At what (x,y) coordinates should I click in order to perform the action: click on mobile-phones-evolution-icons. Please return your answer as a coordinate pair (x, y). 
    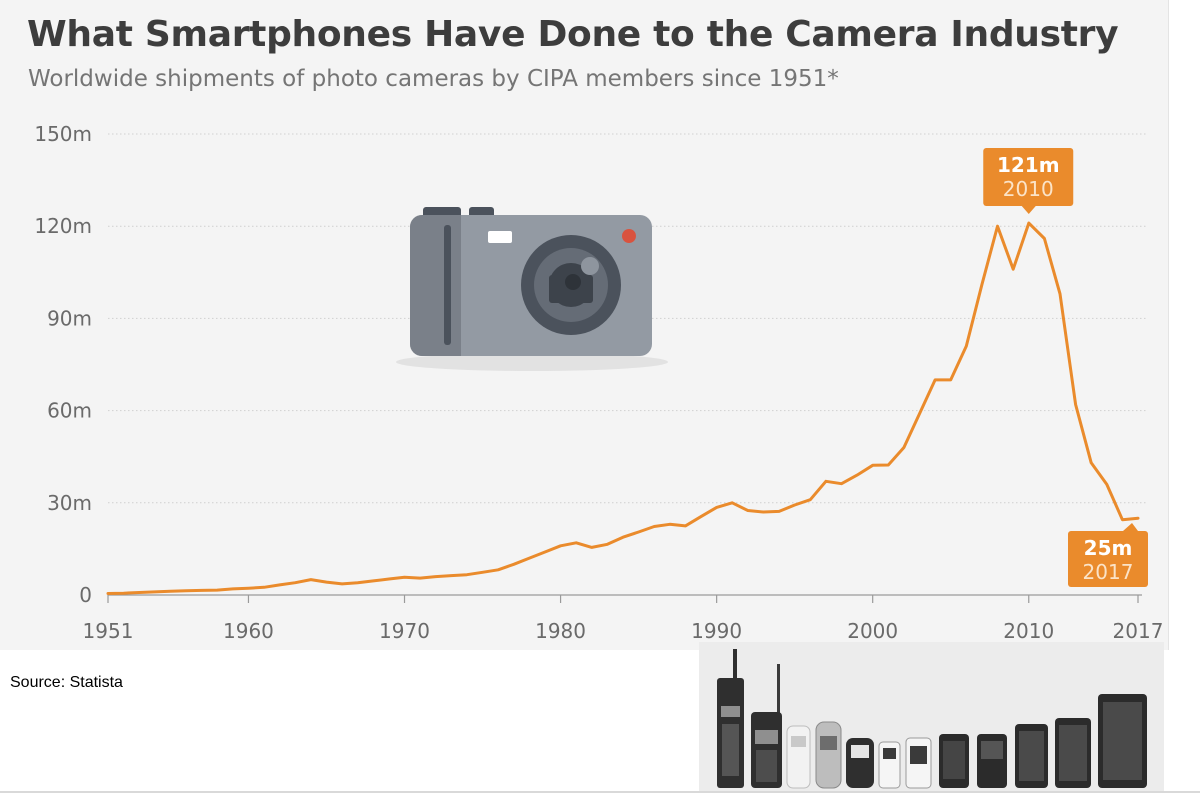
    Looking at the image, I should click on (932, 719).